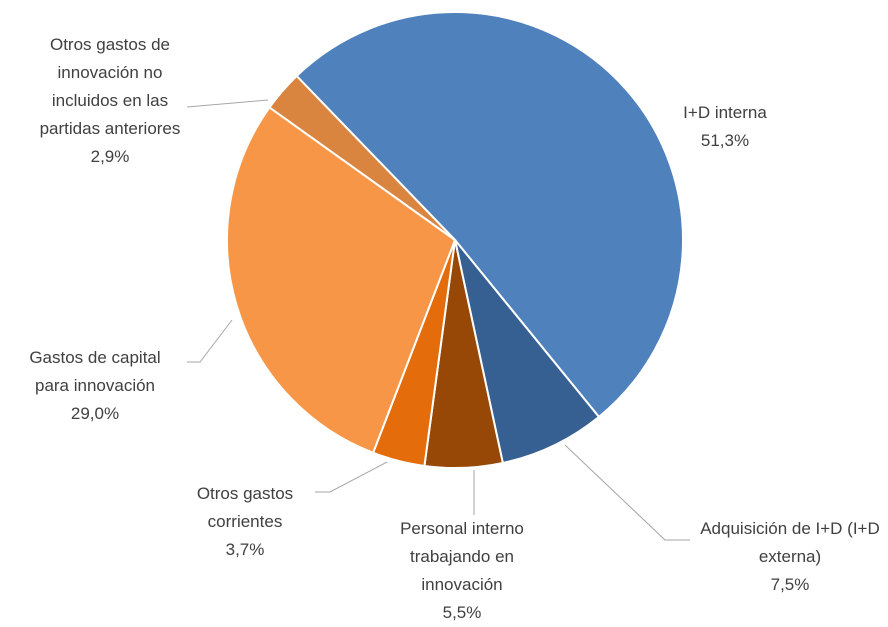 This screenshot has height=627, width=888. Describe the element at coordinates (110, 156) in the screenshot. I see `value-label: 2,9%` at that location.